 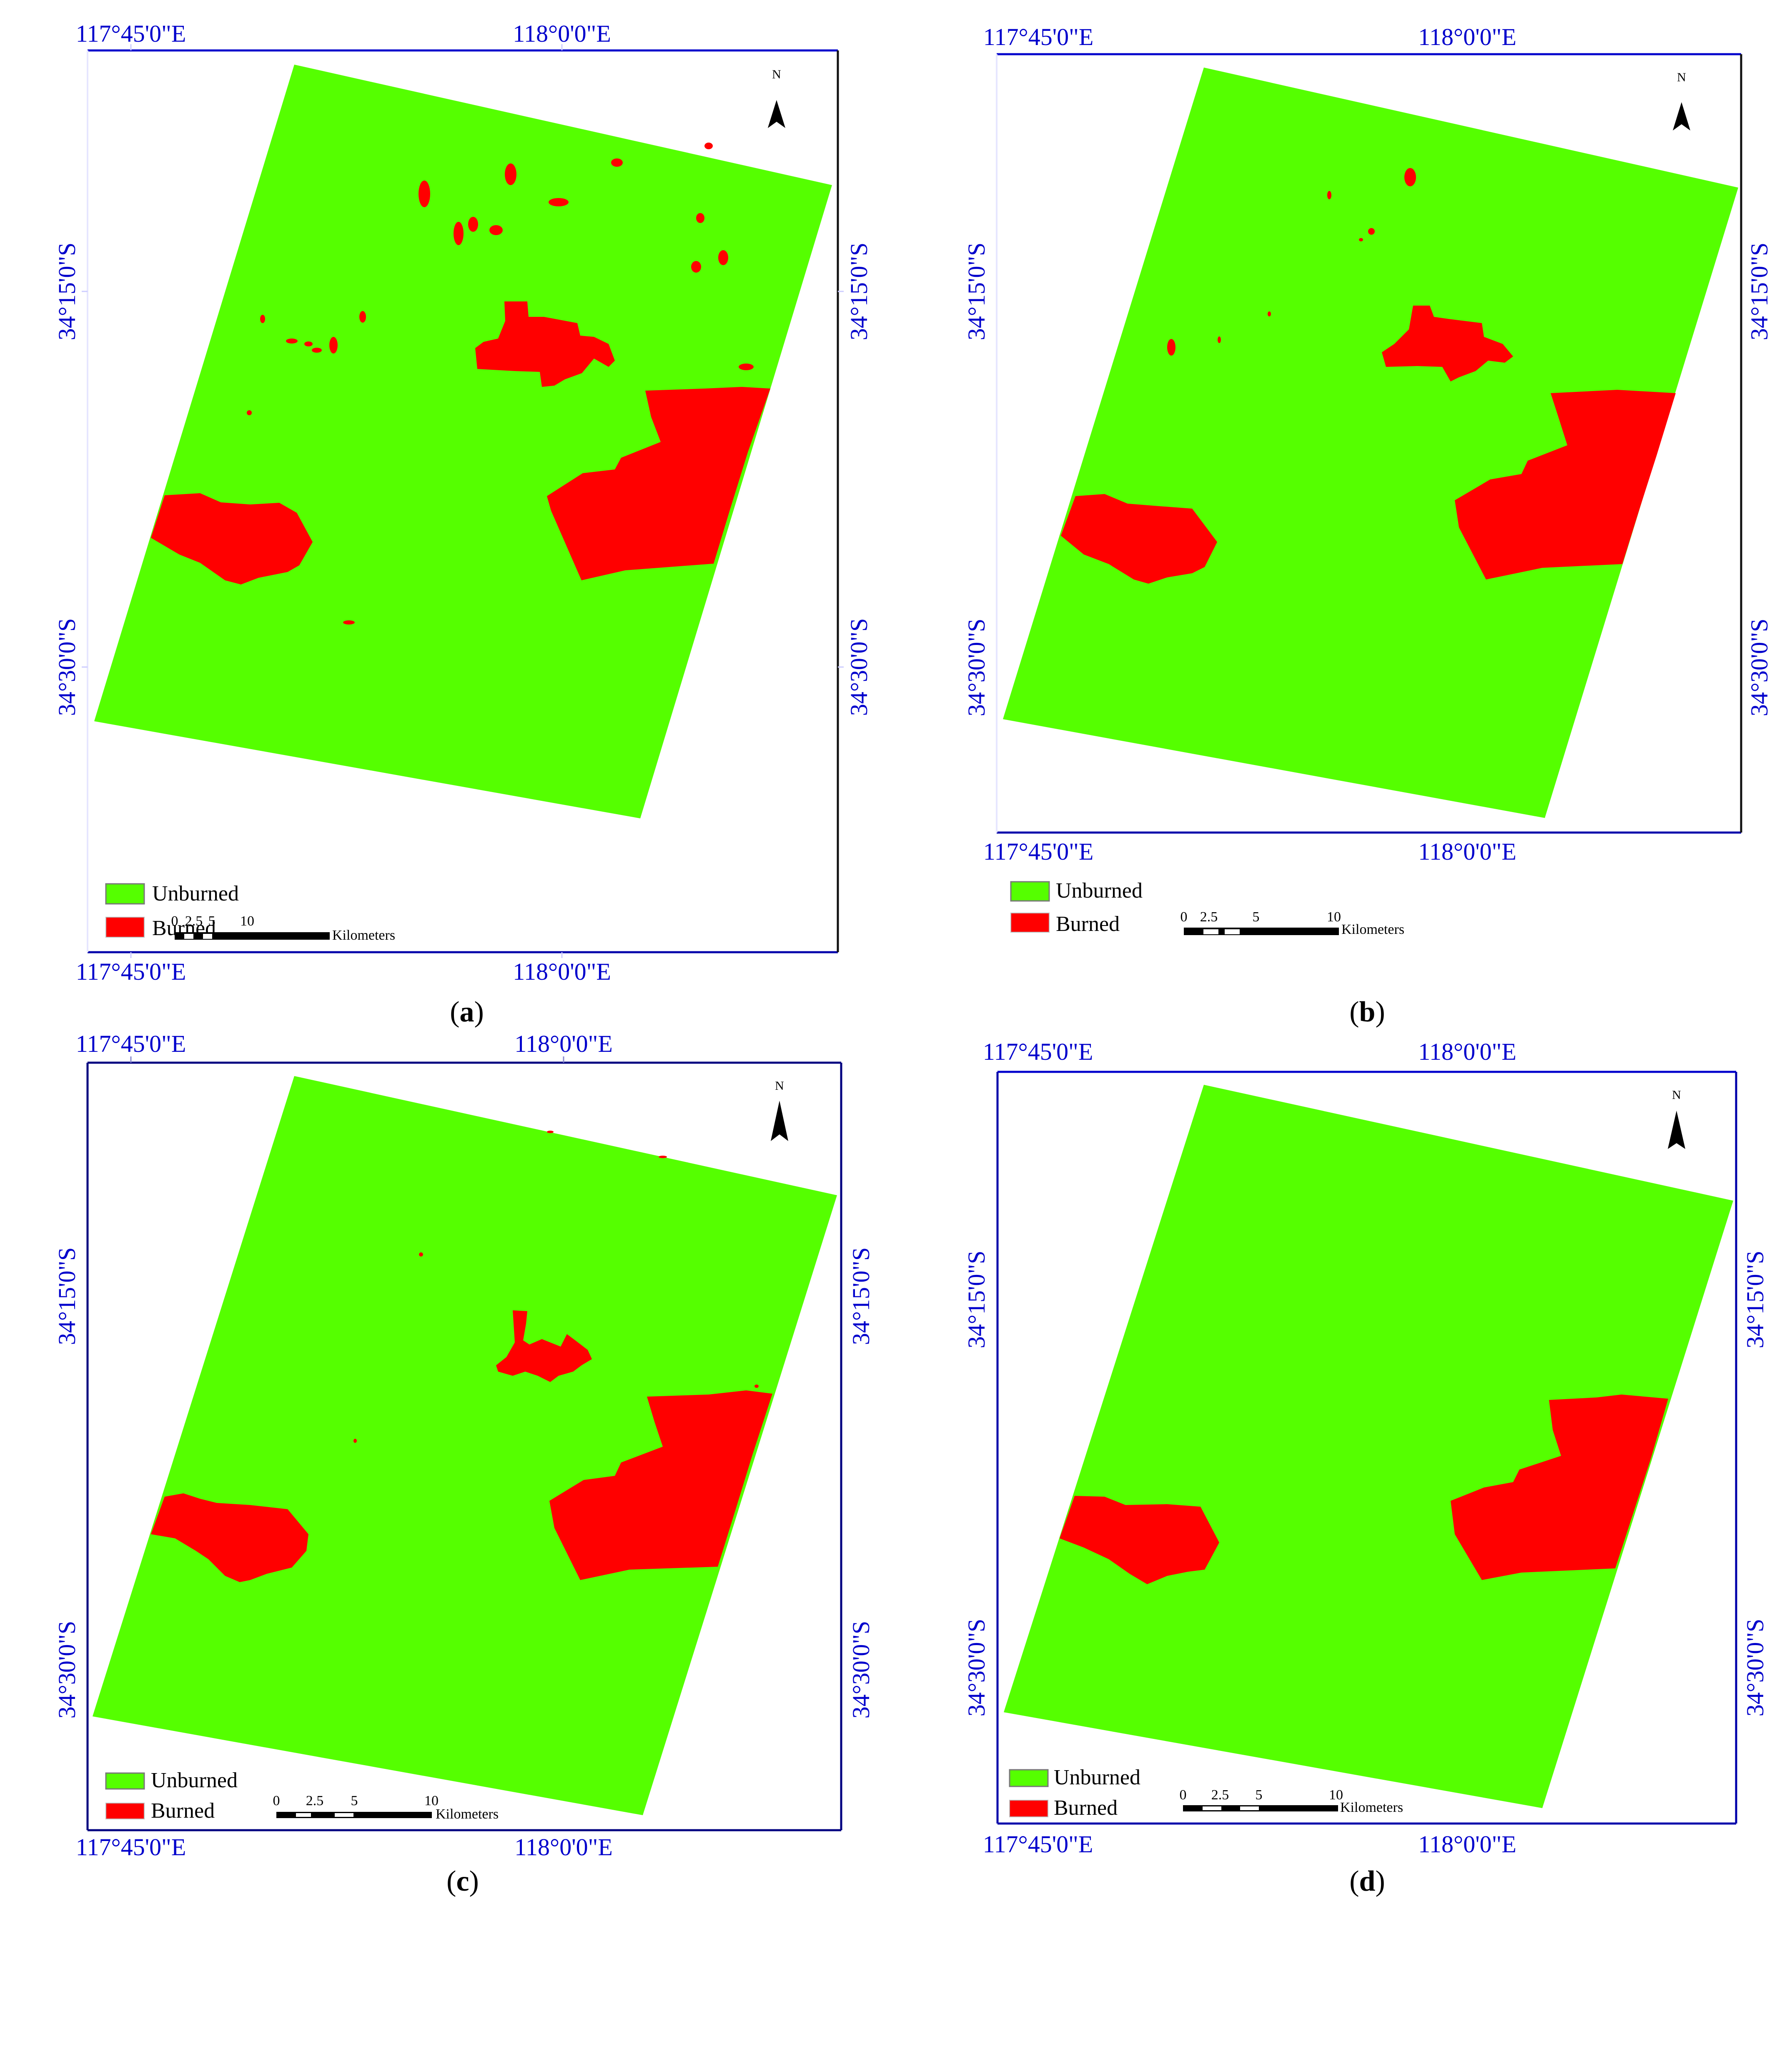 What do you see at coordinates (462, 1881) in the screenshot?
I see `panel-caption-c: (c)` at bounding box center [462, 1881].